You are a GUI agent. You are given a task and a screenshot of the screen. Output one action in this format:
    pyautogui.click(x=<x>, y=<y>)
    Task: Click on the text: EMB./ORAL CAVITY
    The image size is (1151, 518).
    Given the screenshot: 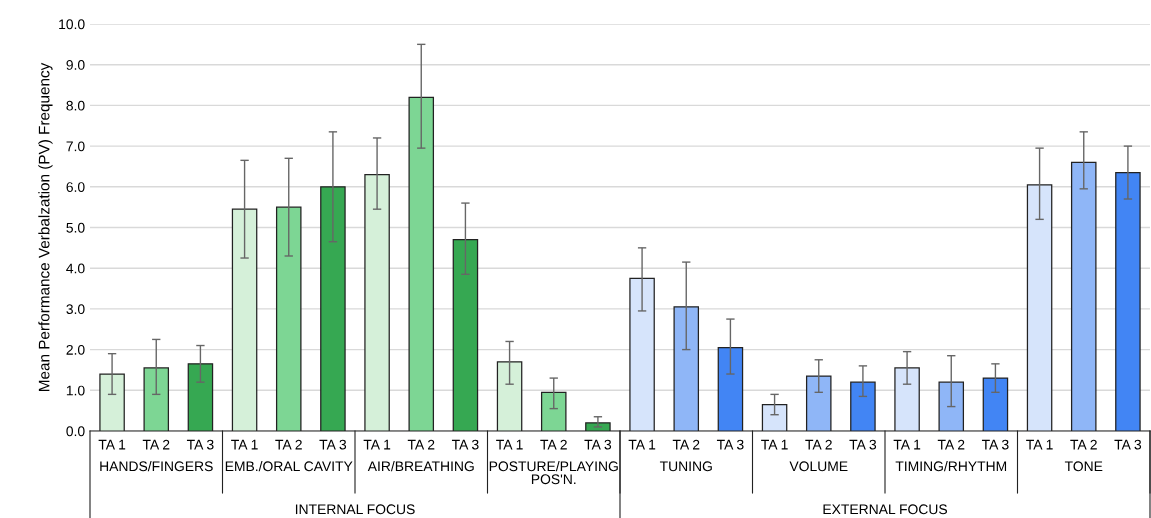 What is the action you would take?
    pyautogui.click(x=289, y=466)
    